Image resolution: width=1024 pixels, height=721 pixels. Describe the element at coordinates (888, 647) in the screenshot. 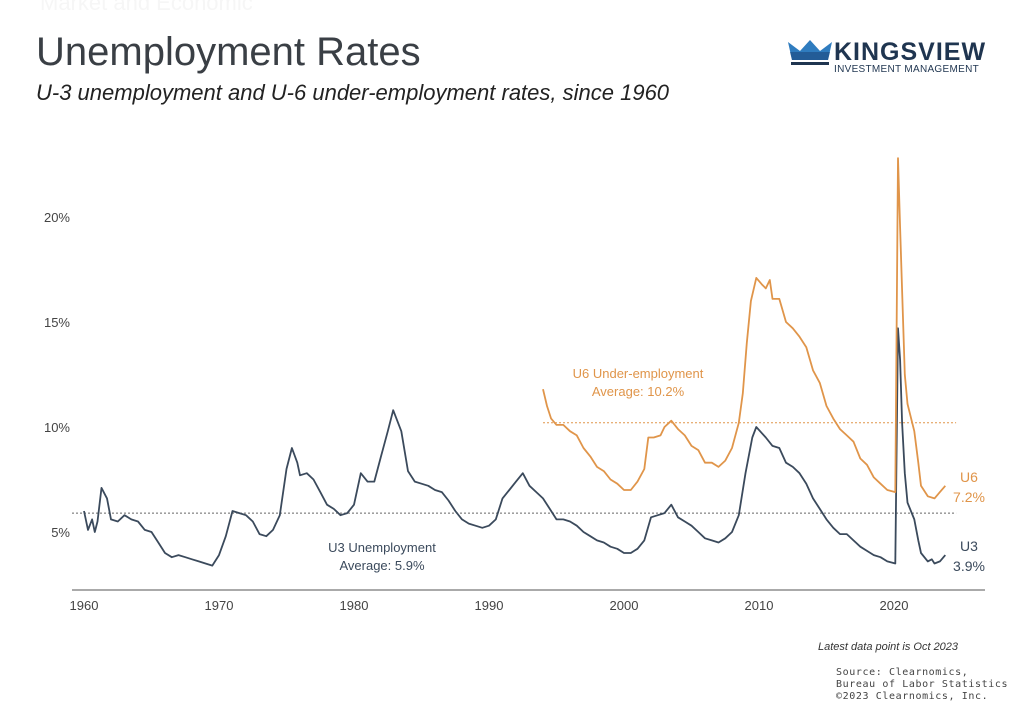

I see `latest-data-note: Latest data point is Oct 2023` at that location.